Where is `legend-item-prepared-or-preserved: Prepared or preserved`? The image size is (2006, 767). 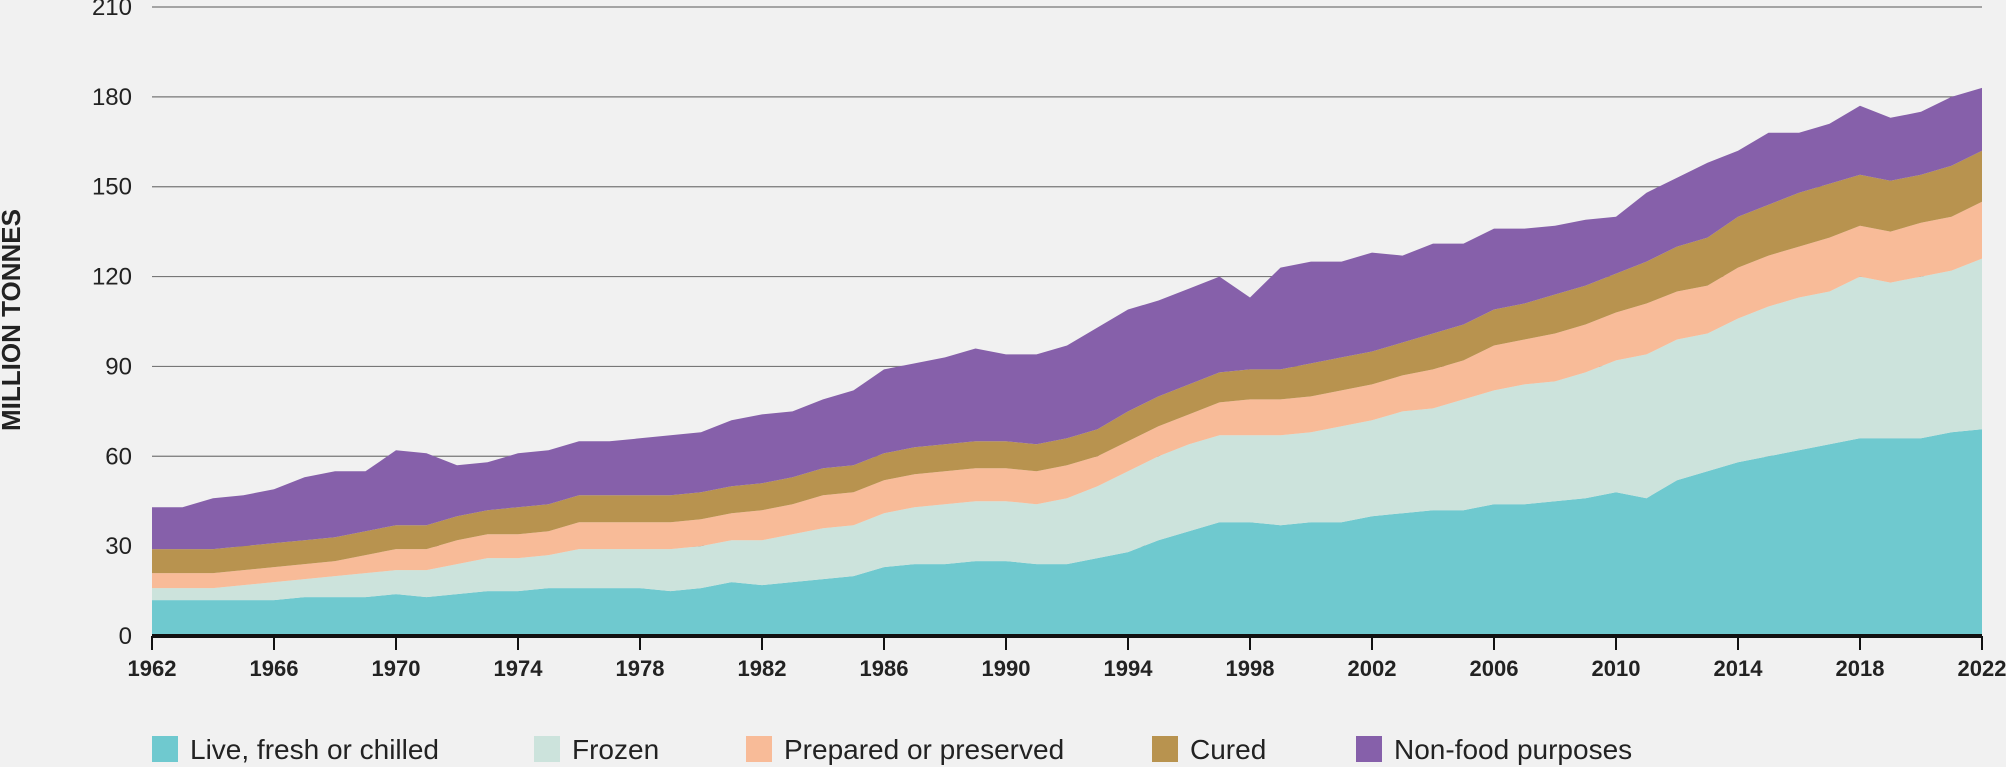
legend-item-prepared-or-preserved: Prepared or preserved is located at coordinates (905, 749).